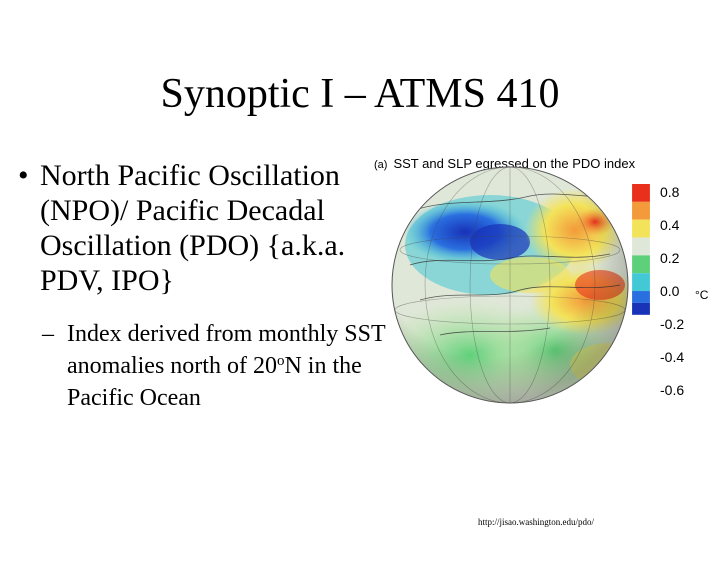  Describe the element at coordinates (214, 382) in the screenshot. I see `sub-bullet-text-after: N in the Pacific Ocean` at that location.